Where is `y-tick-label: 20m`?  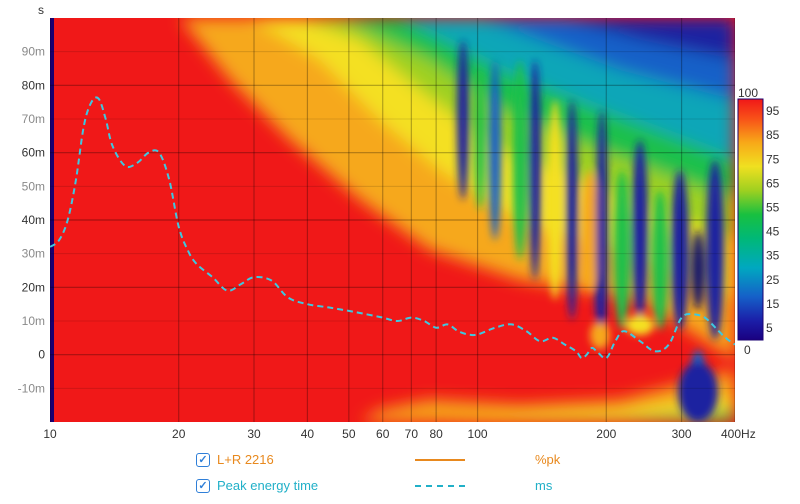
y-tick-label: 20m is located at coordinates (33, 287).